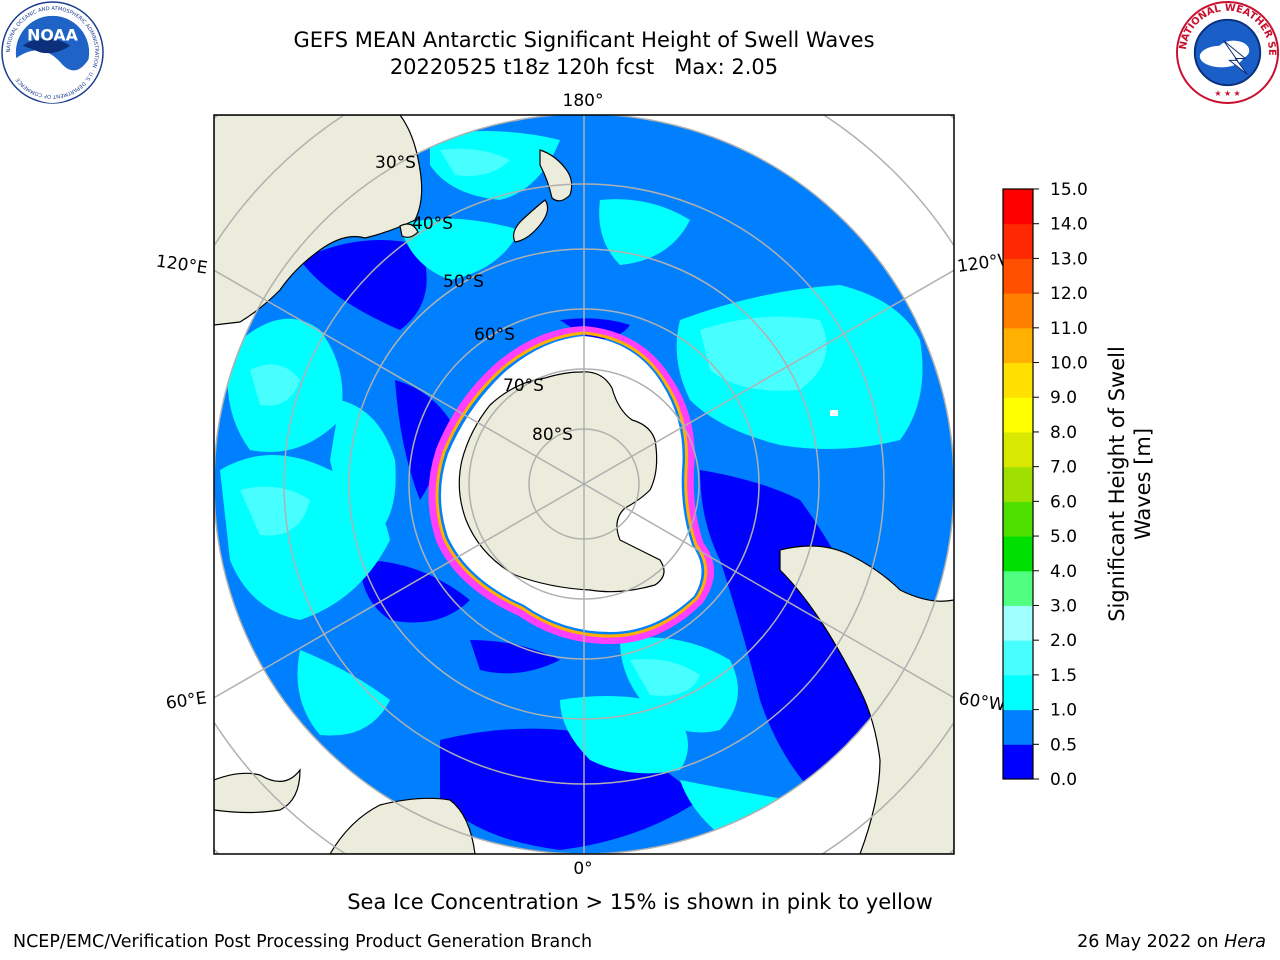  Describe the element at coordinates (1245, 942) in the screenshot. I see `footer-host: Hera` at that location.